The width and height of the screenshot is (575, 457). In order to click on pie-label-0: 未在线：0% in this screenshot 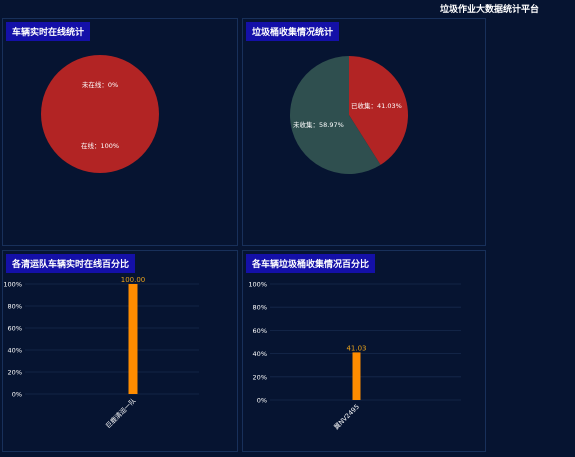, I will do `click(100, 84)`.